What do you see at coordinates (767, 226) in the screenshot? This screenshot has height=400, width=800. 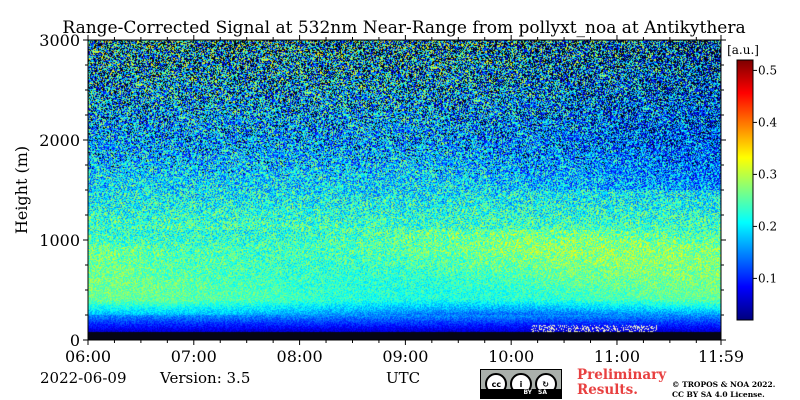 I see `colorbar-tick-label: 0.2` at bounding box center [767, 226].